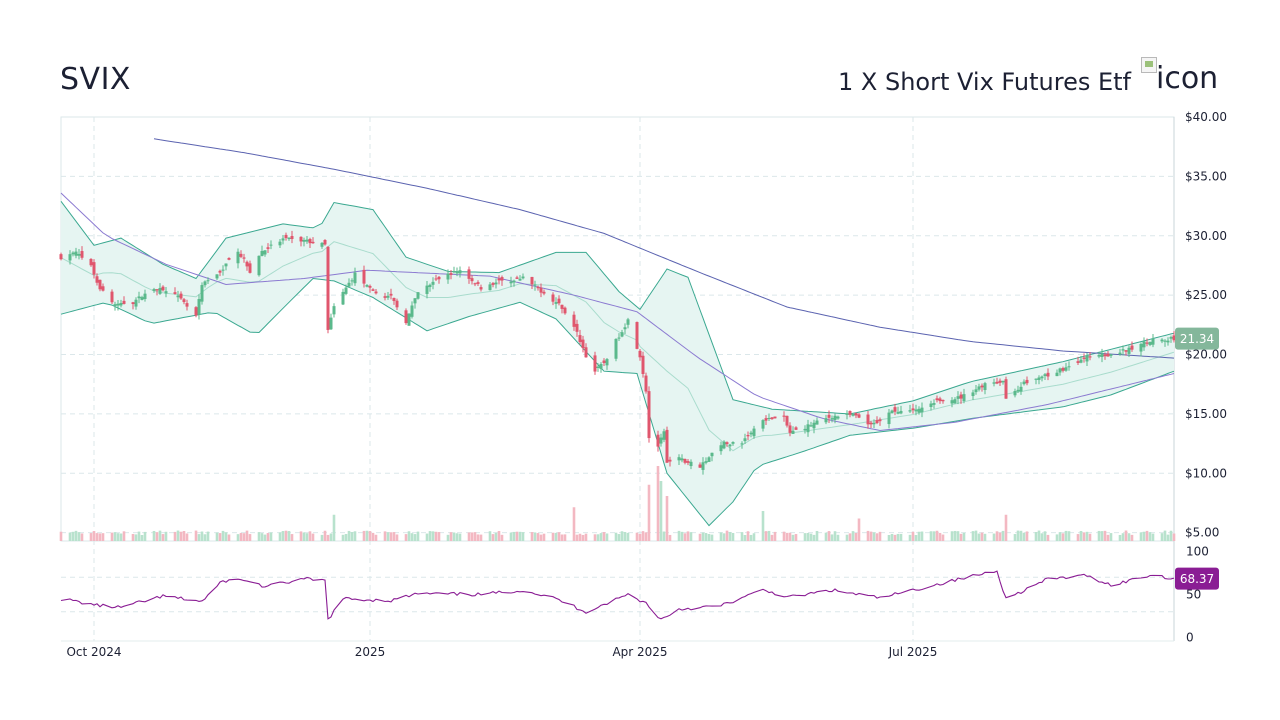  I want to click on rsi-tick-label: 50, so click(1193, 595).